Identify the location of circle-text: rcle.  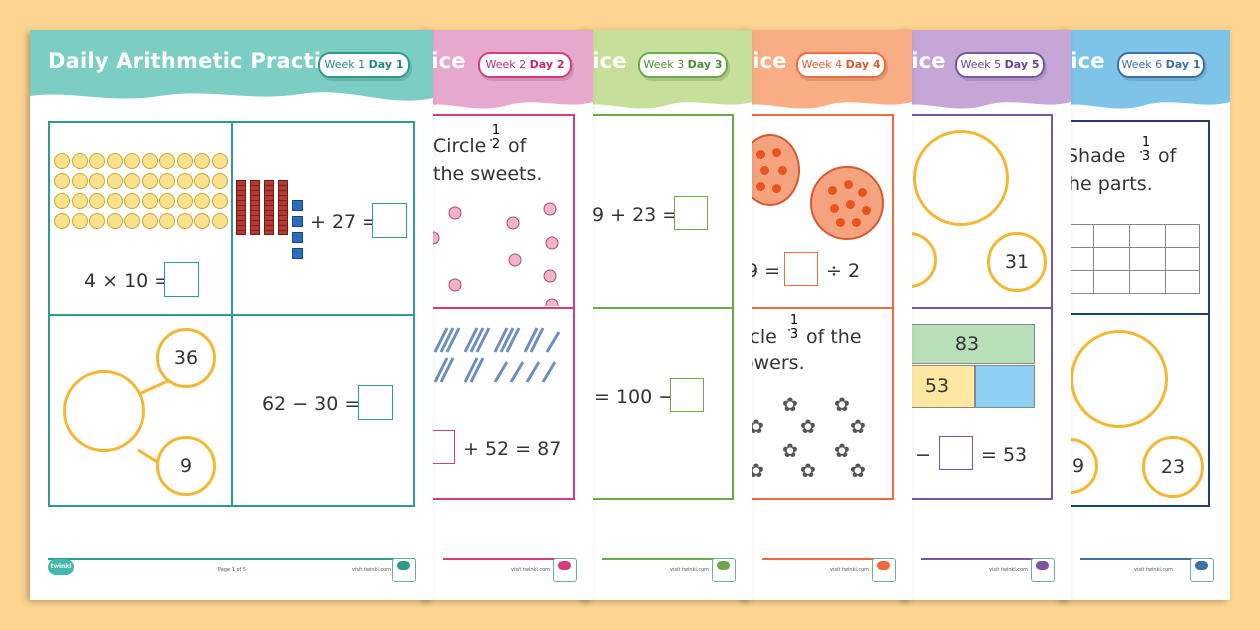
(760, 337).